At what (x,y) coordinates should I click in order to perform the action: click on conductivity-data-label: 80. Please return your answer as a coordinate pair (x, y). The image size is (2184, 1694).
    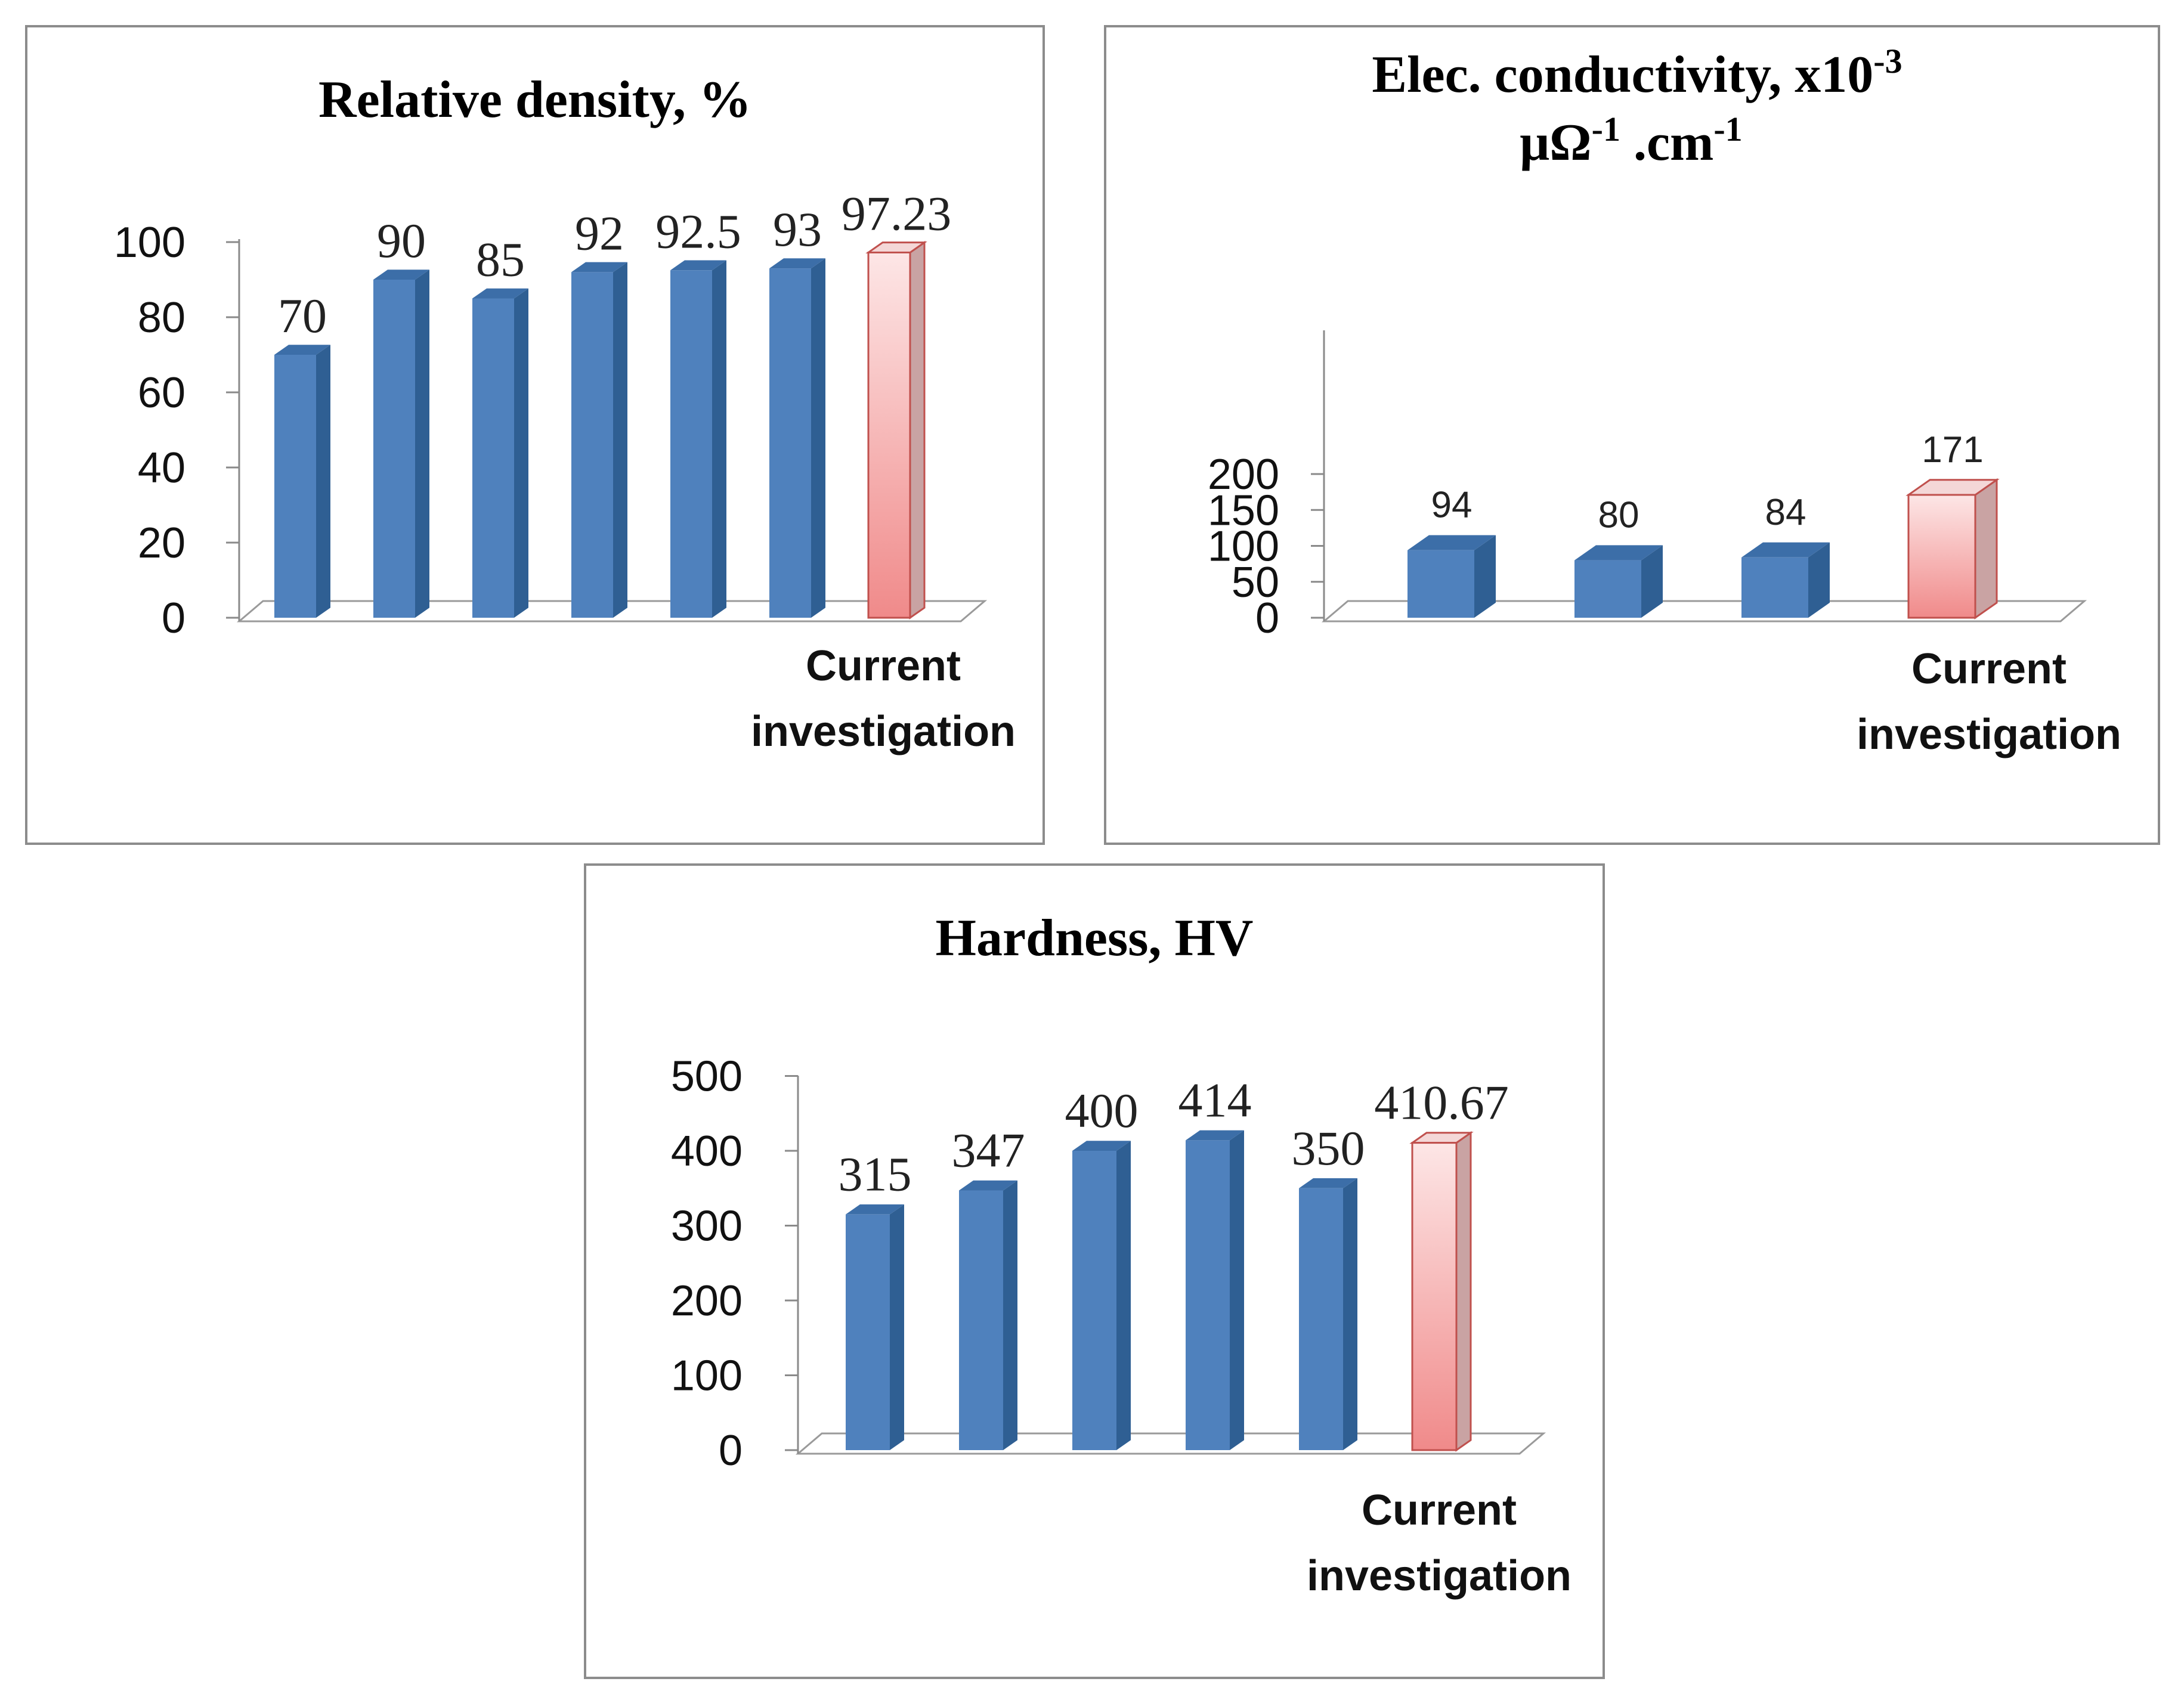
    Looking at the image, I should click on (1618, 515).